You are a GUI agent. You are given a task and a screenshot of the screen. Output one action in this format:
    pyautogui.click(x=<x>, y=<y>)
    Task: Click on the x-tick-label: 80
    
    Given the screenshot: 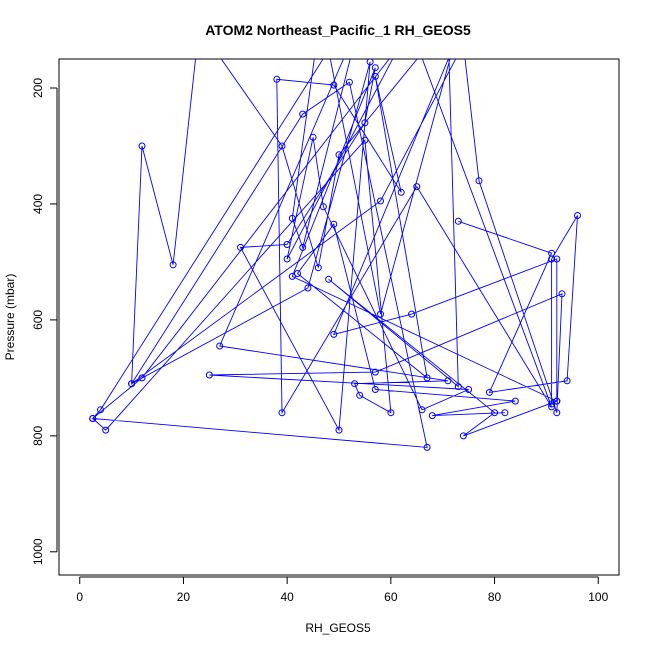 What is the action you would take?
    pyautogui.click(x=495, y=597)
    